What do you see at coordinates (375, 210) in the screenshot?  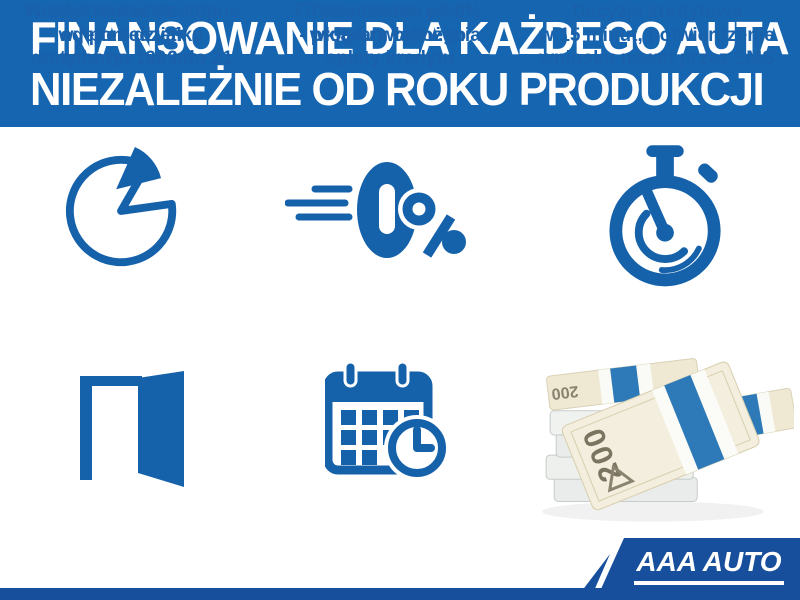 I see `zero-percent-icon` at bounding box center [375, 210].